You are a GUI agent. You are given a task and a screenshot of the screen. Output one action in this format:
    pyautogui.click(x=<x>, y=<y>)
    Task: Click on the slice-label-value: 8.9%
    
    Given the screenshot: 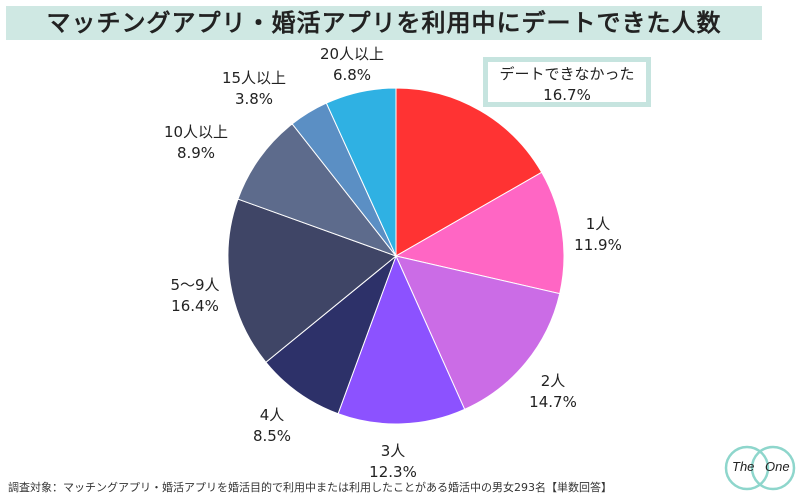 What is the action you would take?
    pyautogui.click(x=196, y=153)
    